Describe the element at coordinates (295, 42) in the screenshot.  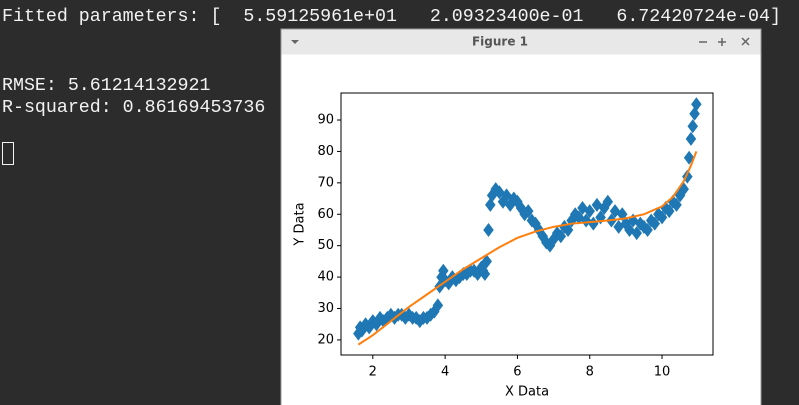
I see `window-menu-button` at that location.